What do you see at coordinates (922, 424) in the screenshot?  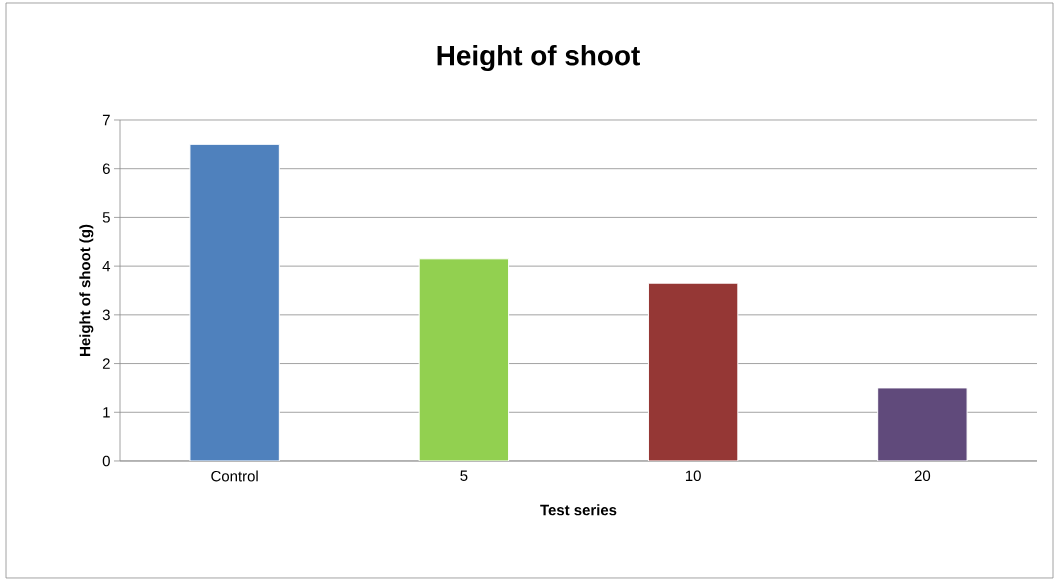 I see `bar` at bounding box center [922, 424].